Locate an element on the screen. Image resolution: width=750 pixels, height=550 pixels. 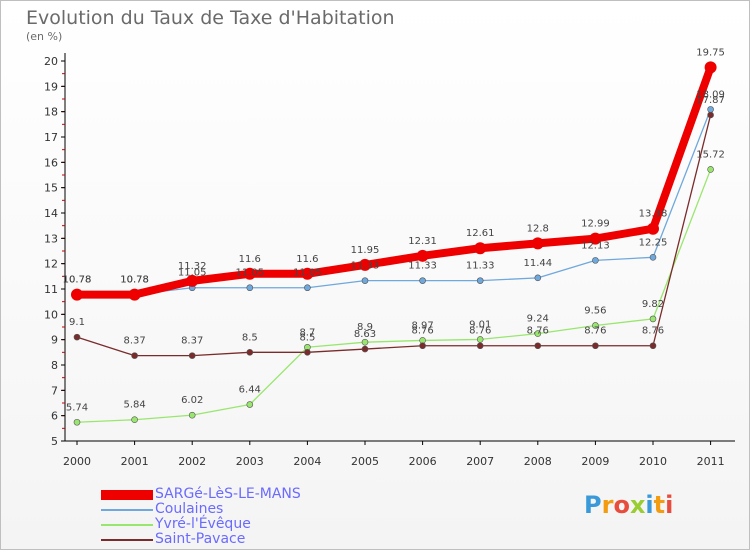
logo-letter: x is located at coordinates (637, 505).